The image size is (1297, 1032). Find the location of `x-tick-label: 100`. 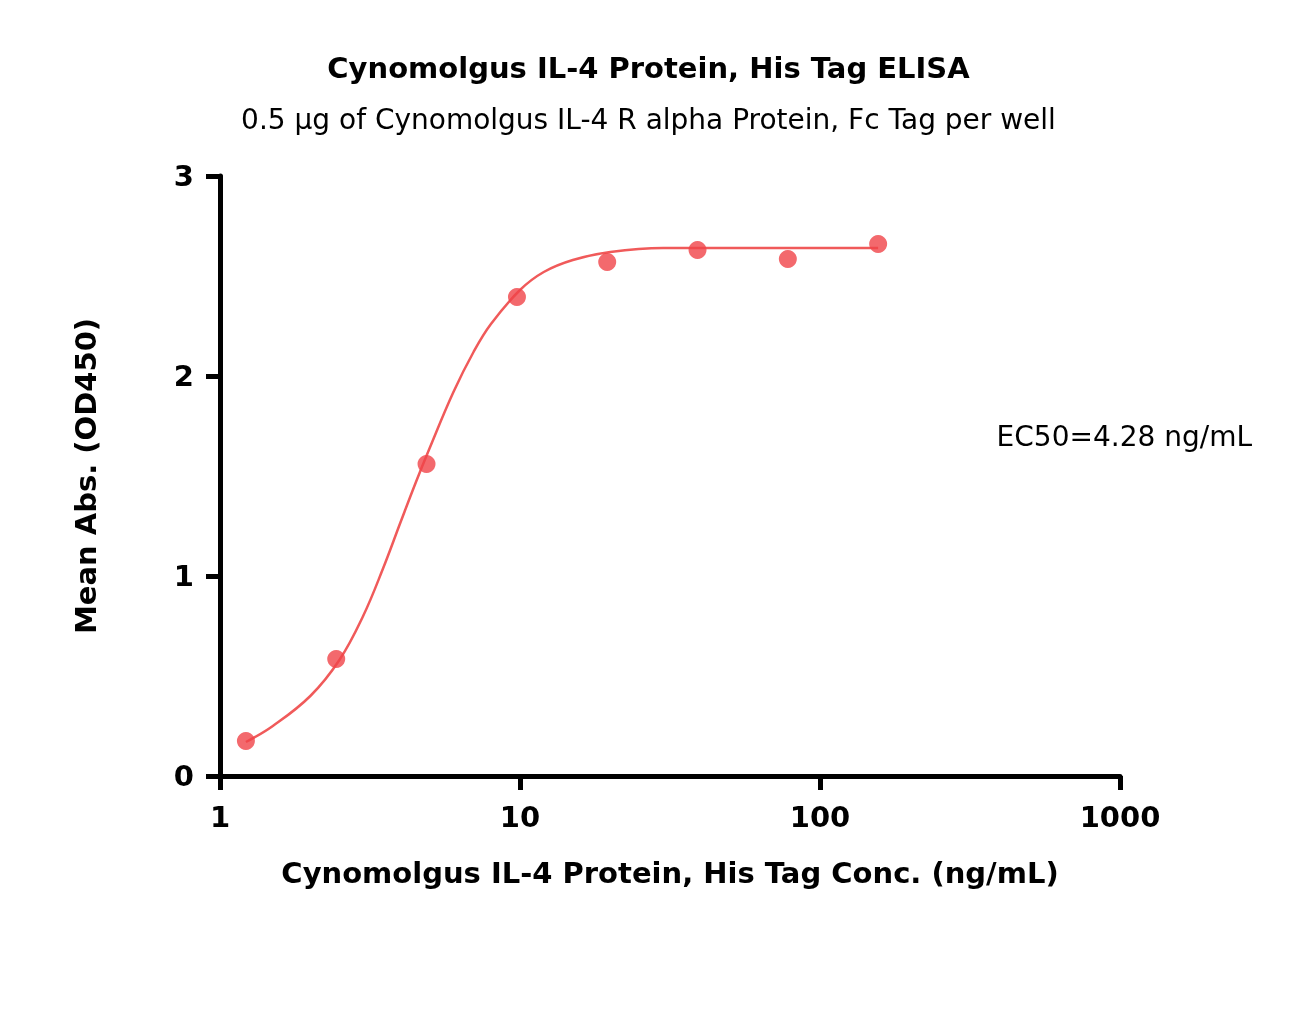

x-tick-label: 100 is located at coordinates (820, 816).